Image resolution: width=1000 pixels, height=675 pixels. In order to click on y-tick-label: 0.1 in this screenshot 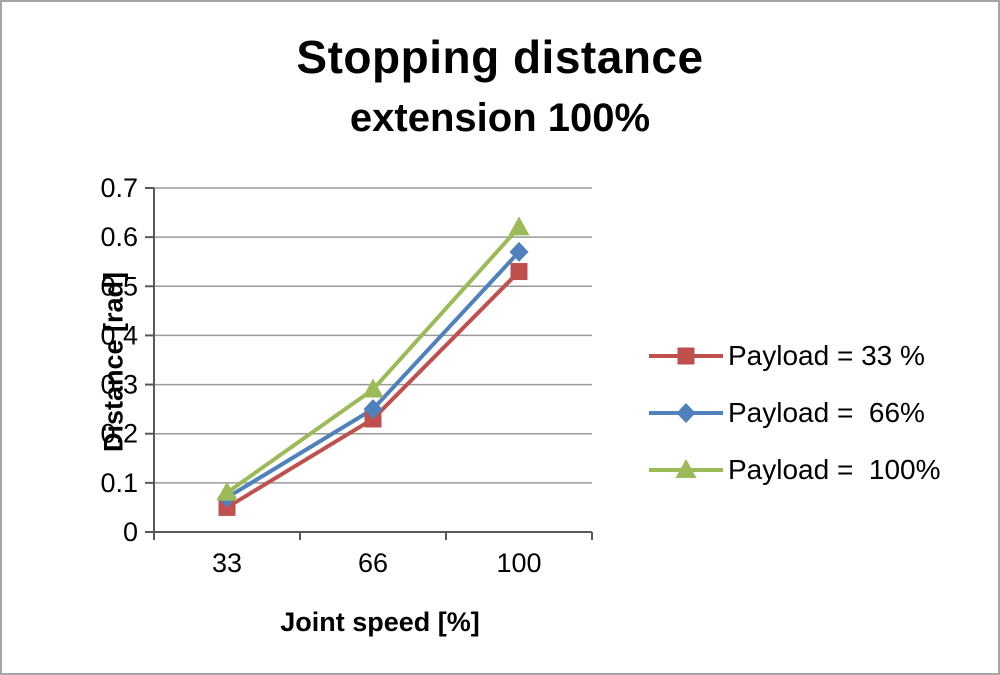, I will do `click(119, 483)`.